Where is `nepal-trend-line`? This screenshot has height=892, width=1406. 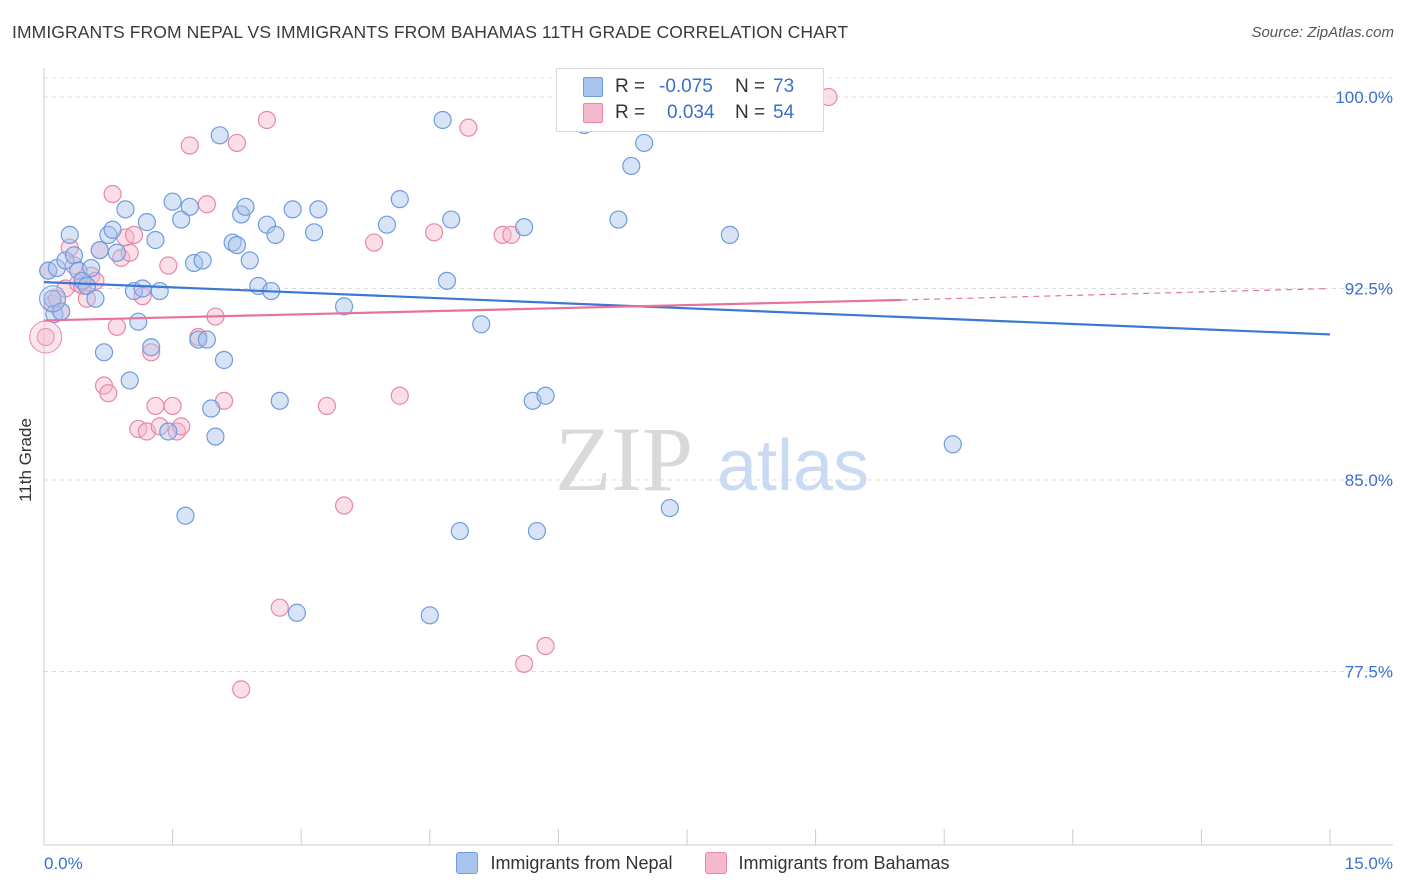
nepal-trend-line is located at coordinates (687, 308).